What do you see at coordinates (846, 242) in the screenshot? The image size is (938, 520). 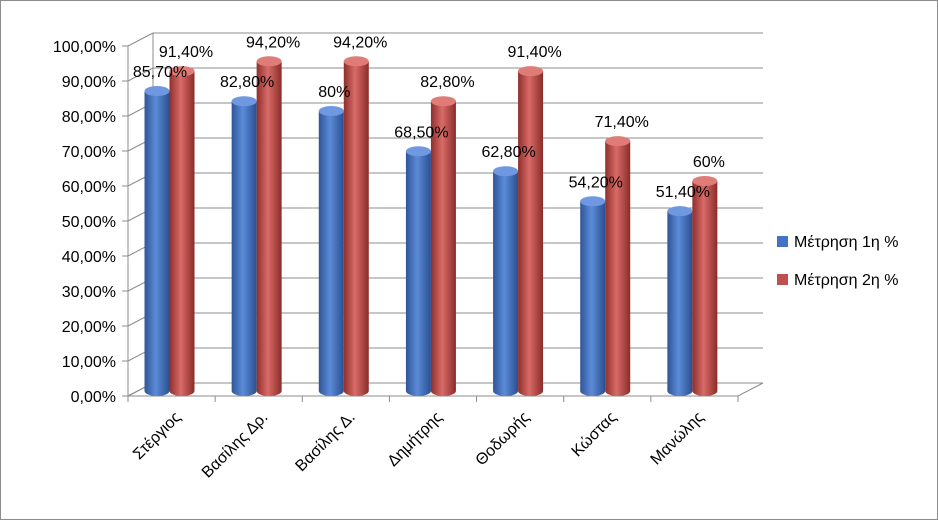 I see `legend-label-series-1: Μέτρηση 1η %` at bounding box center [846, 242].